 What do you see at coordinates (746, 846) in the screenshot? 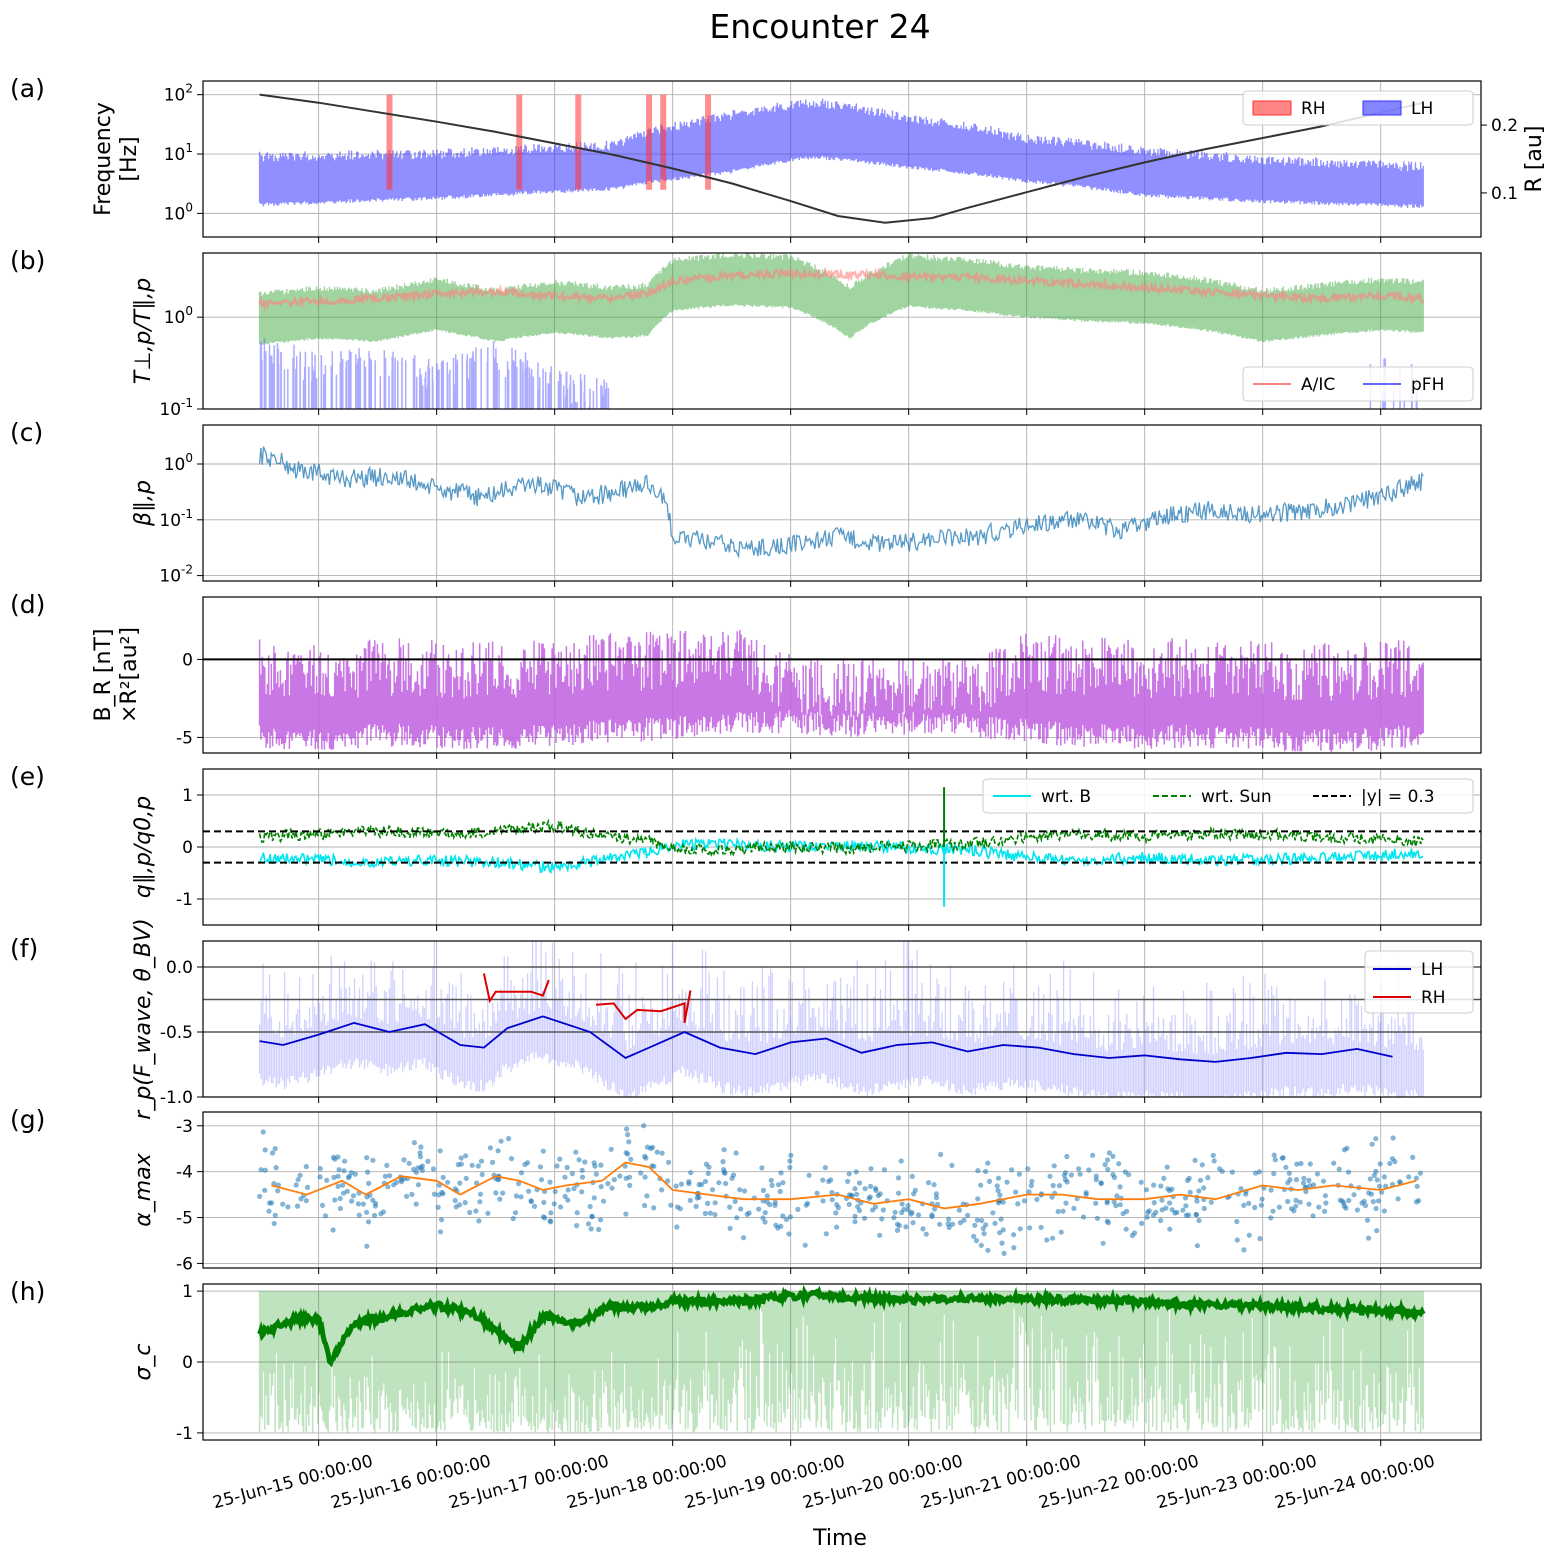
I see `panel-e: -1 0 1 (e) q∥,p/q0,p wrt. B wrt. Sun |y| = 0.3` at bounding box center [746, 846].